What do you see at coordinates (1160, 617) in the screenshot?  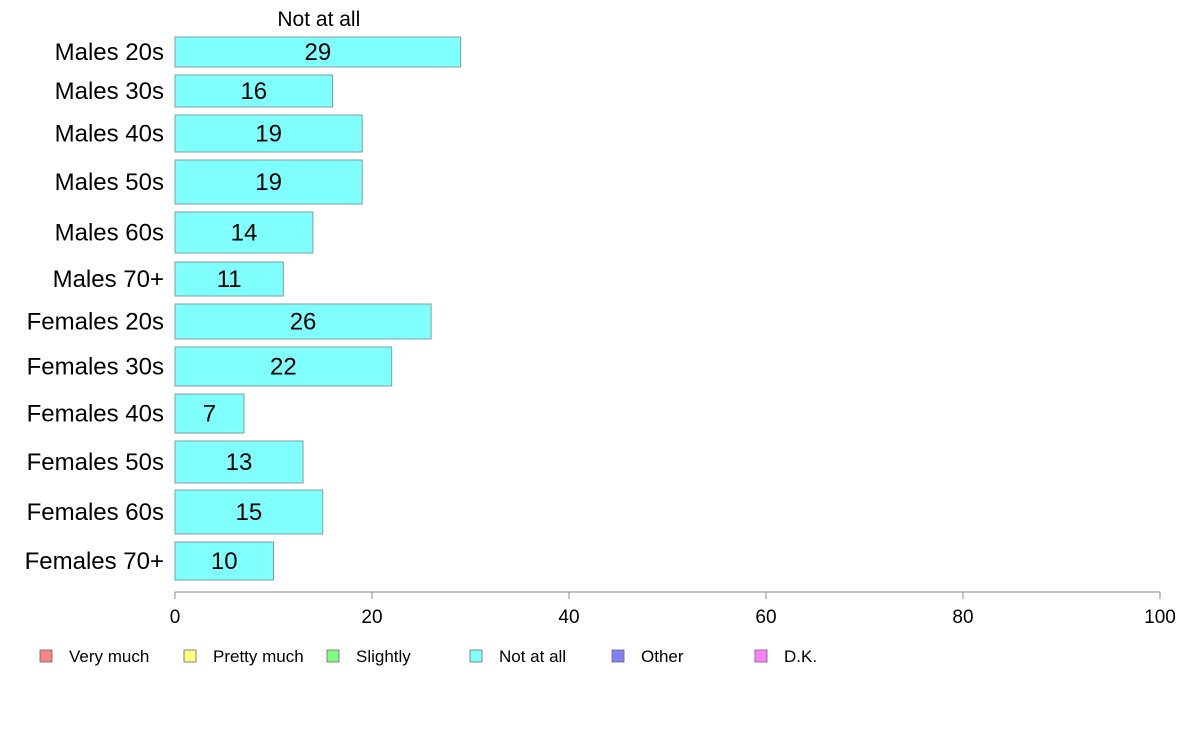 I see `x-tick-label: 100` at bounding box center [1160, 617].